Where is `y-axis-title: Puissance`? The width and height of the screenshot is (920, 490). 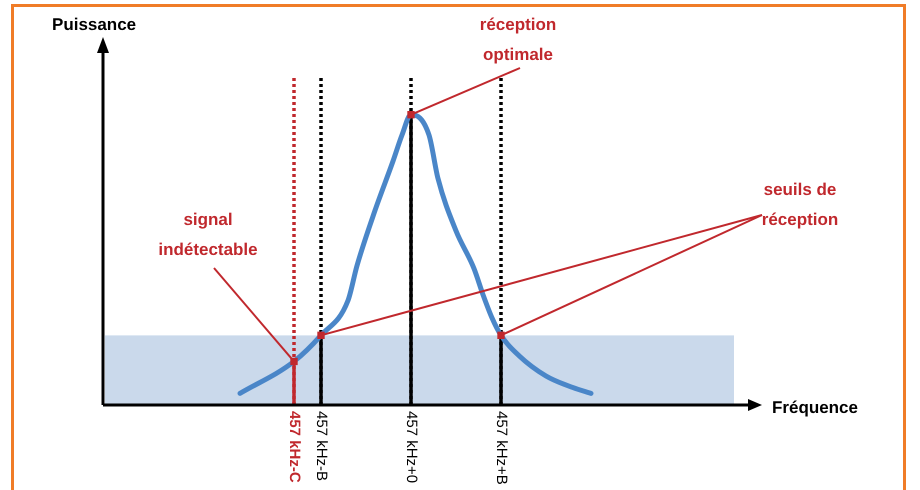 y-axis-title: Puissance is located at coordinates (94, 24).